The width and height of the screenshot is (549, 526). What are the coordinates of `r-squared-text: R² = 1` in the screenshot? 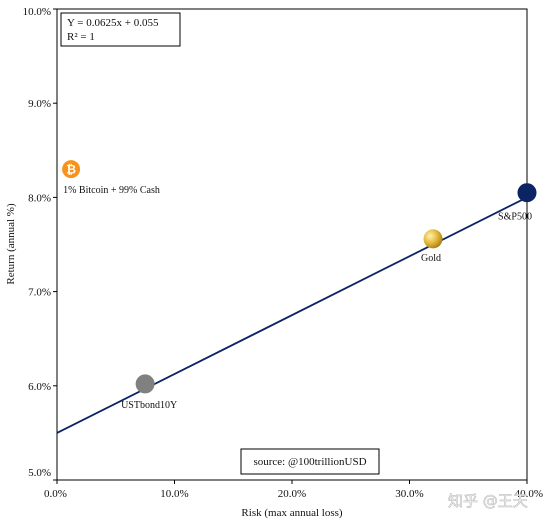 It's located at (81, 37).